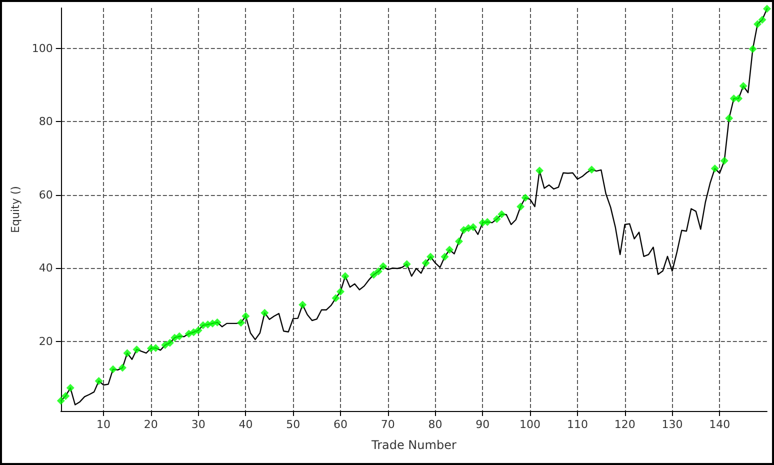  Describe the element at coordinates (387, 424) in the screenshot. I see `x-tick-label: 70` at that location.